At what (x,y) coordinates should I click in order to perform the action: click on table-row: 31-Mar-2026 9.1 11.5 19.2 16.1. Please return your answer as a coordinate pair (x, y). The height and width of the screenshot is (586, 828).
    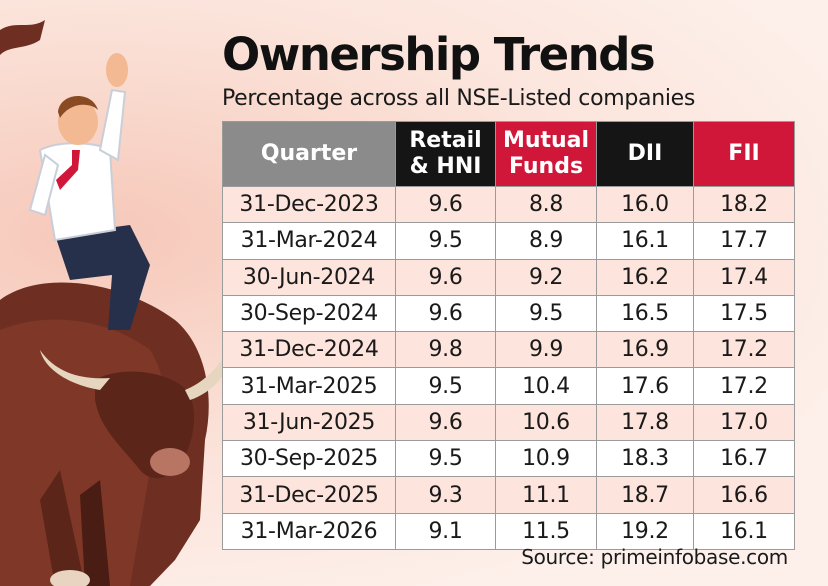
    Looking at the image, I should click on (508, 531).